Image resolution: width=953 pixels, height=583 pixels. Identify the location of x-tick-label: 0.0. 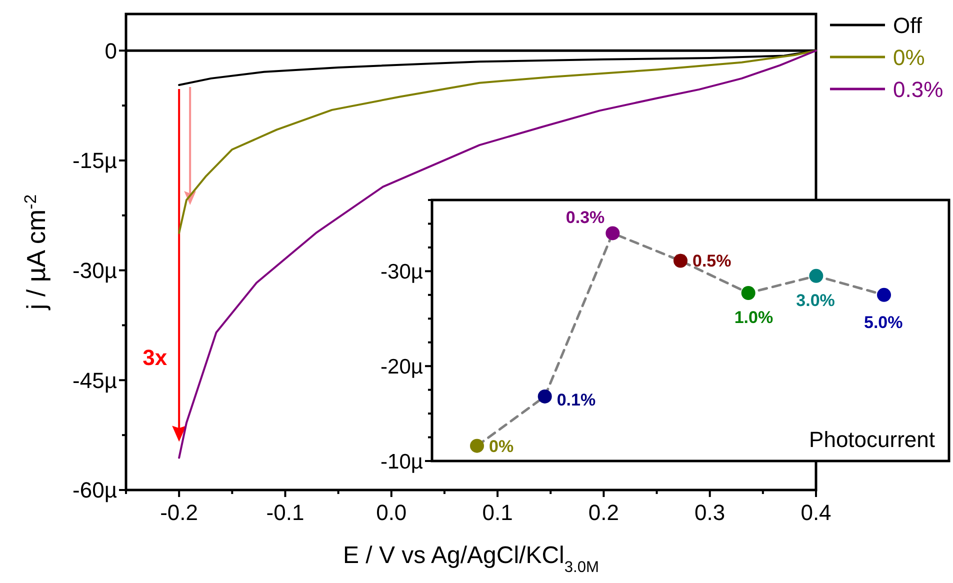
(391, 512).